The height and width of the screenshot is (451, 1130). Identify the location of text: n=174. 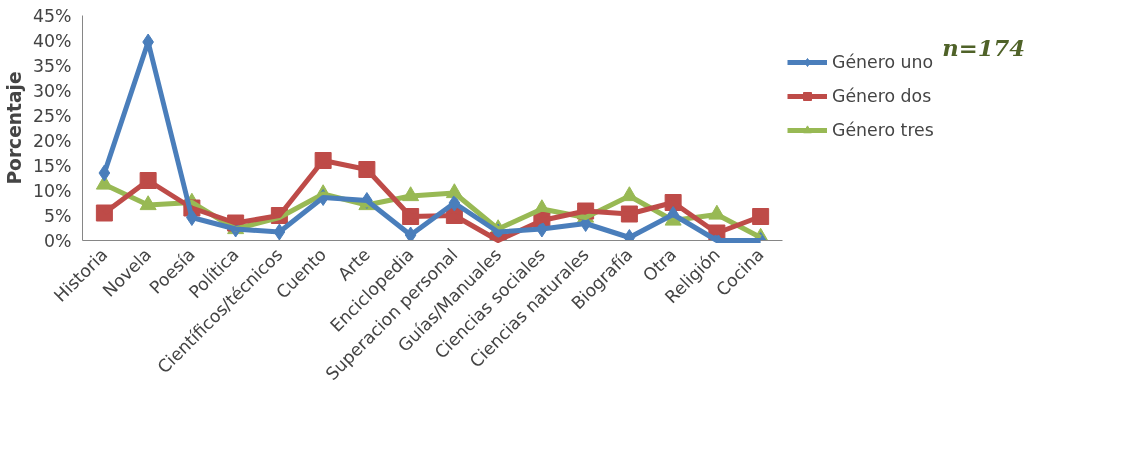
(983, 47).